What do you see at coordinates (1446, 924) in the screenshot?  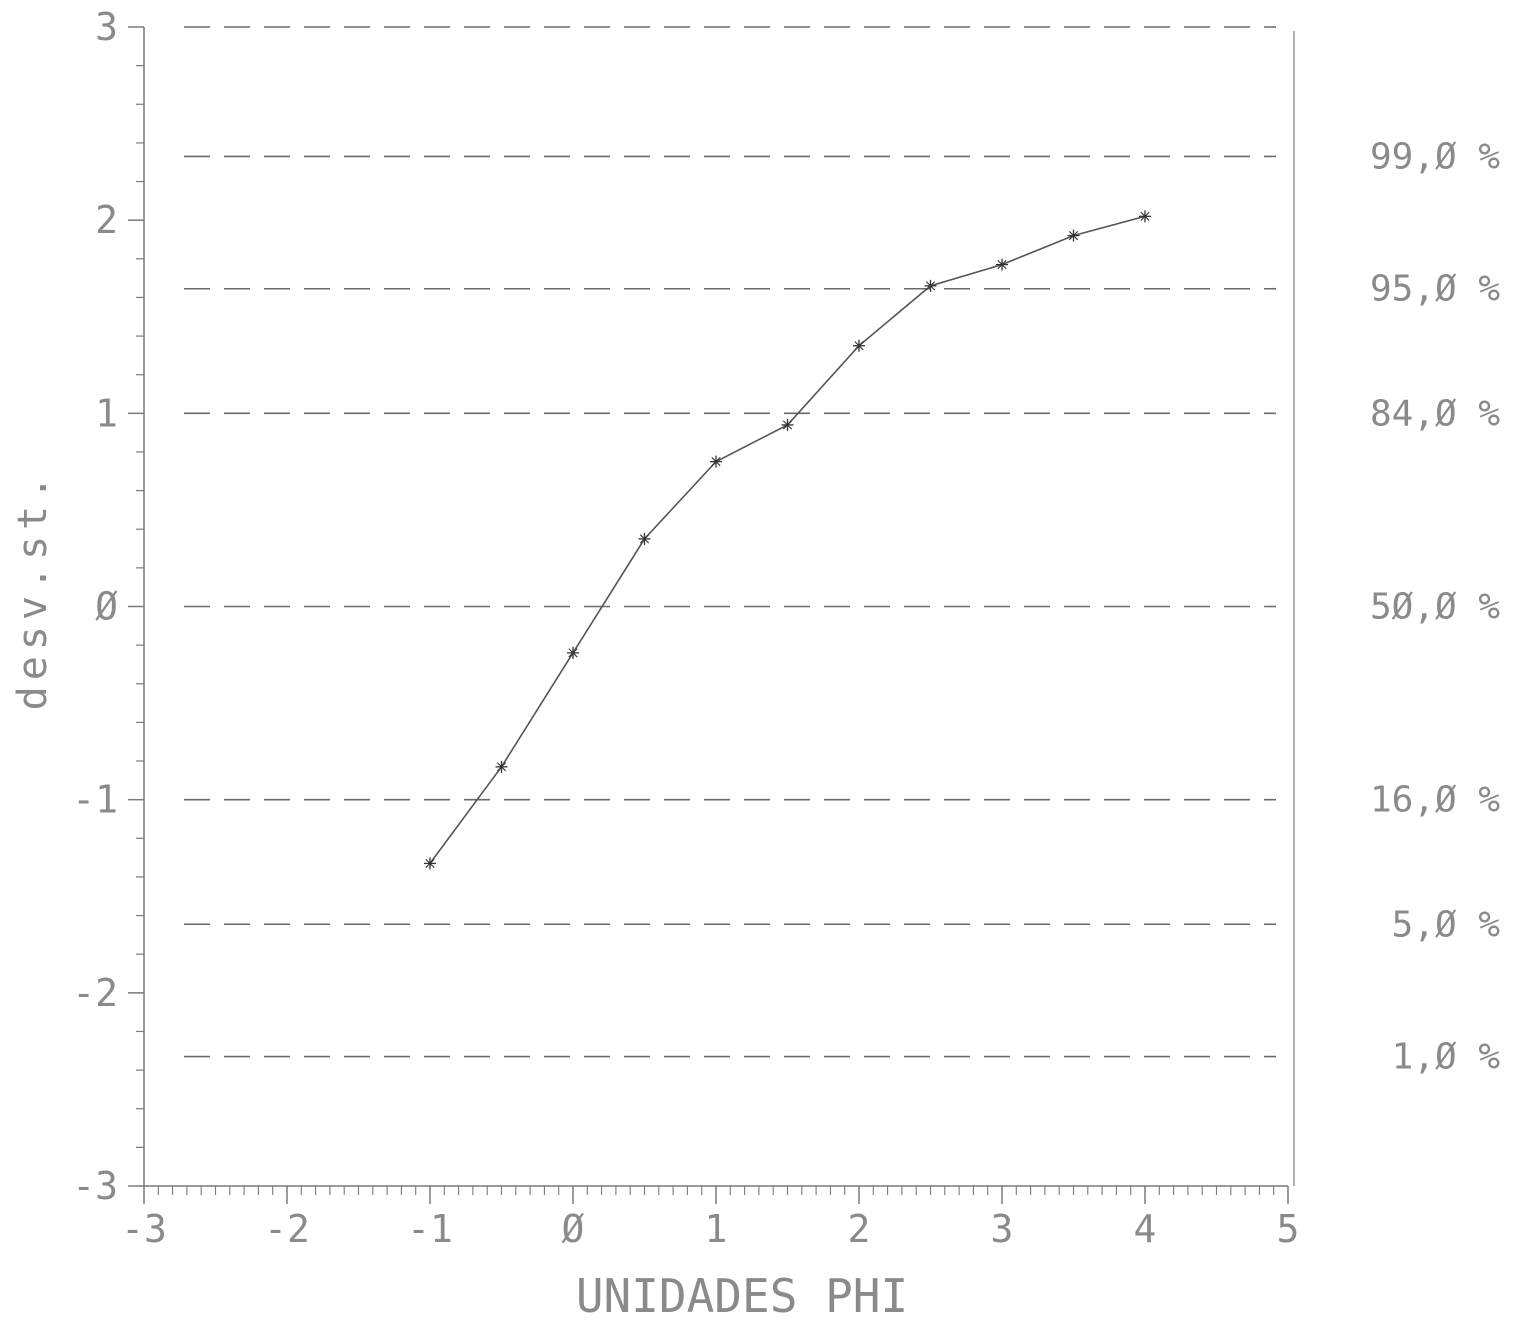 I see `percentile-label: 5,Ø %` at bounding box center [1446, 924].